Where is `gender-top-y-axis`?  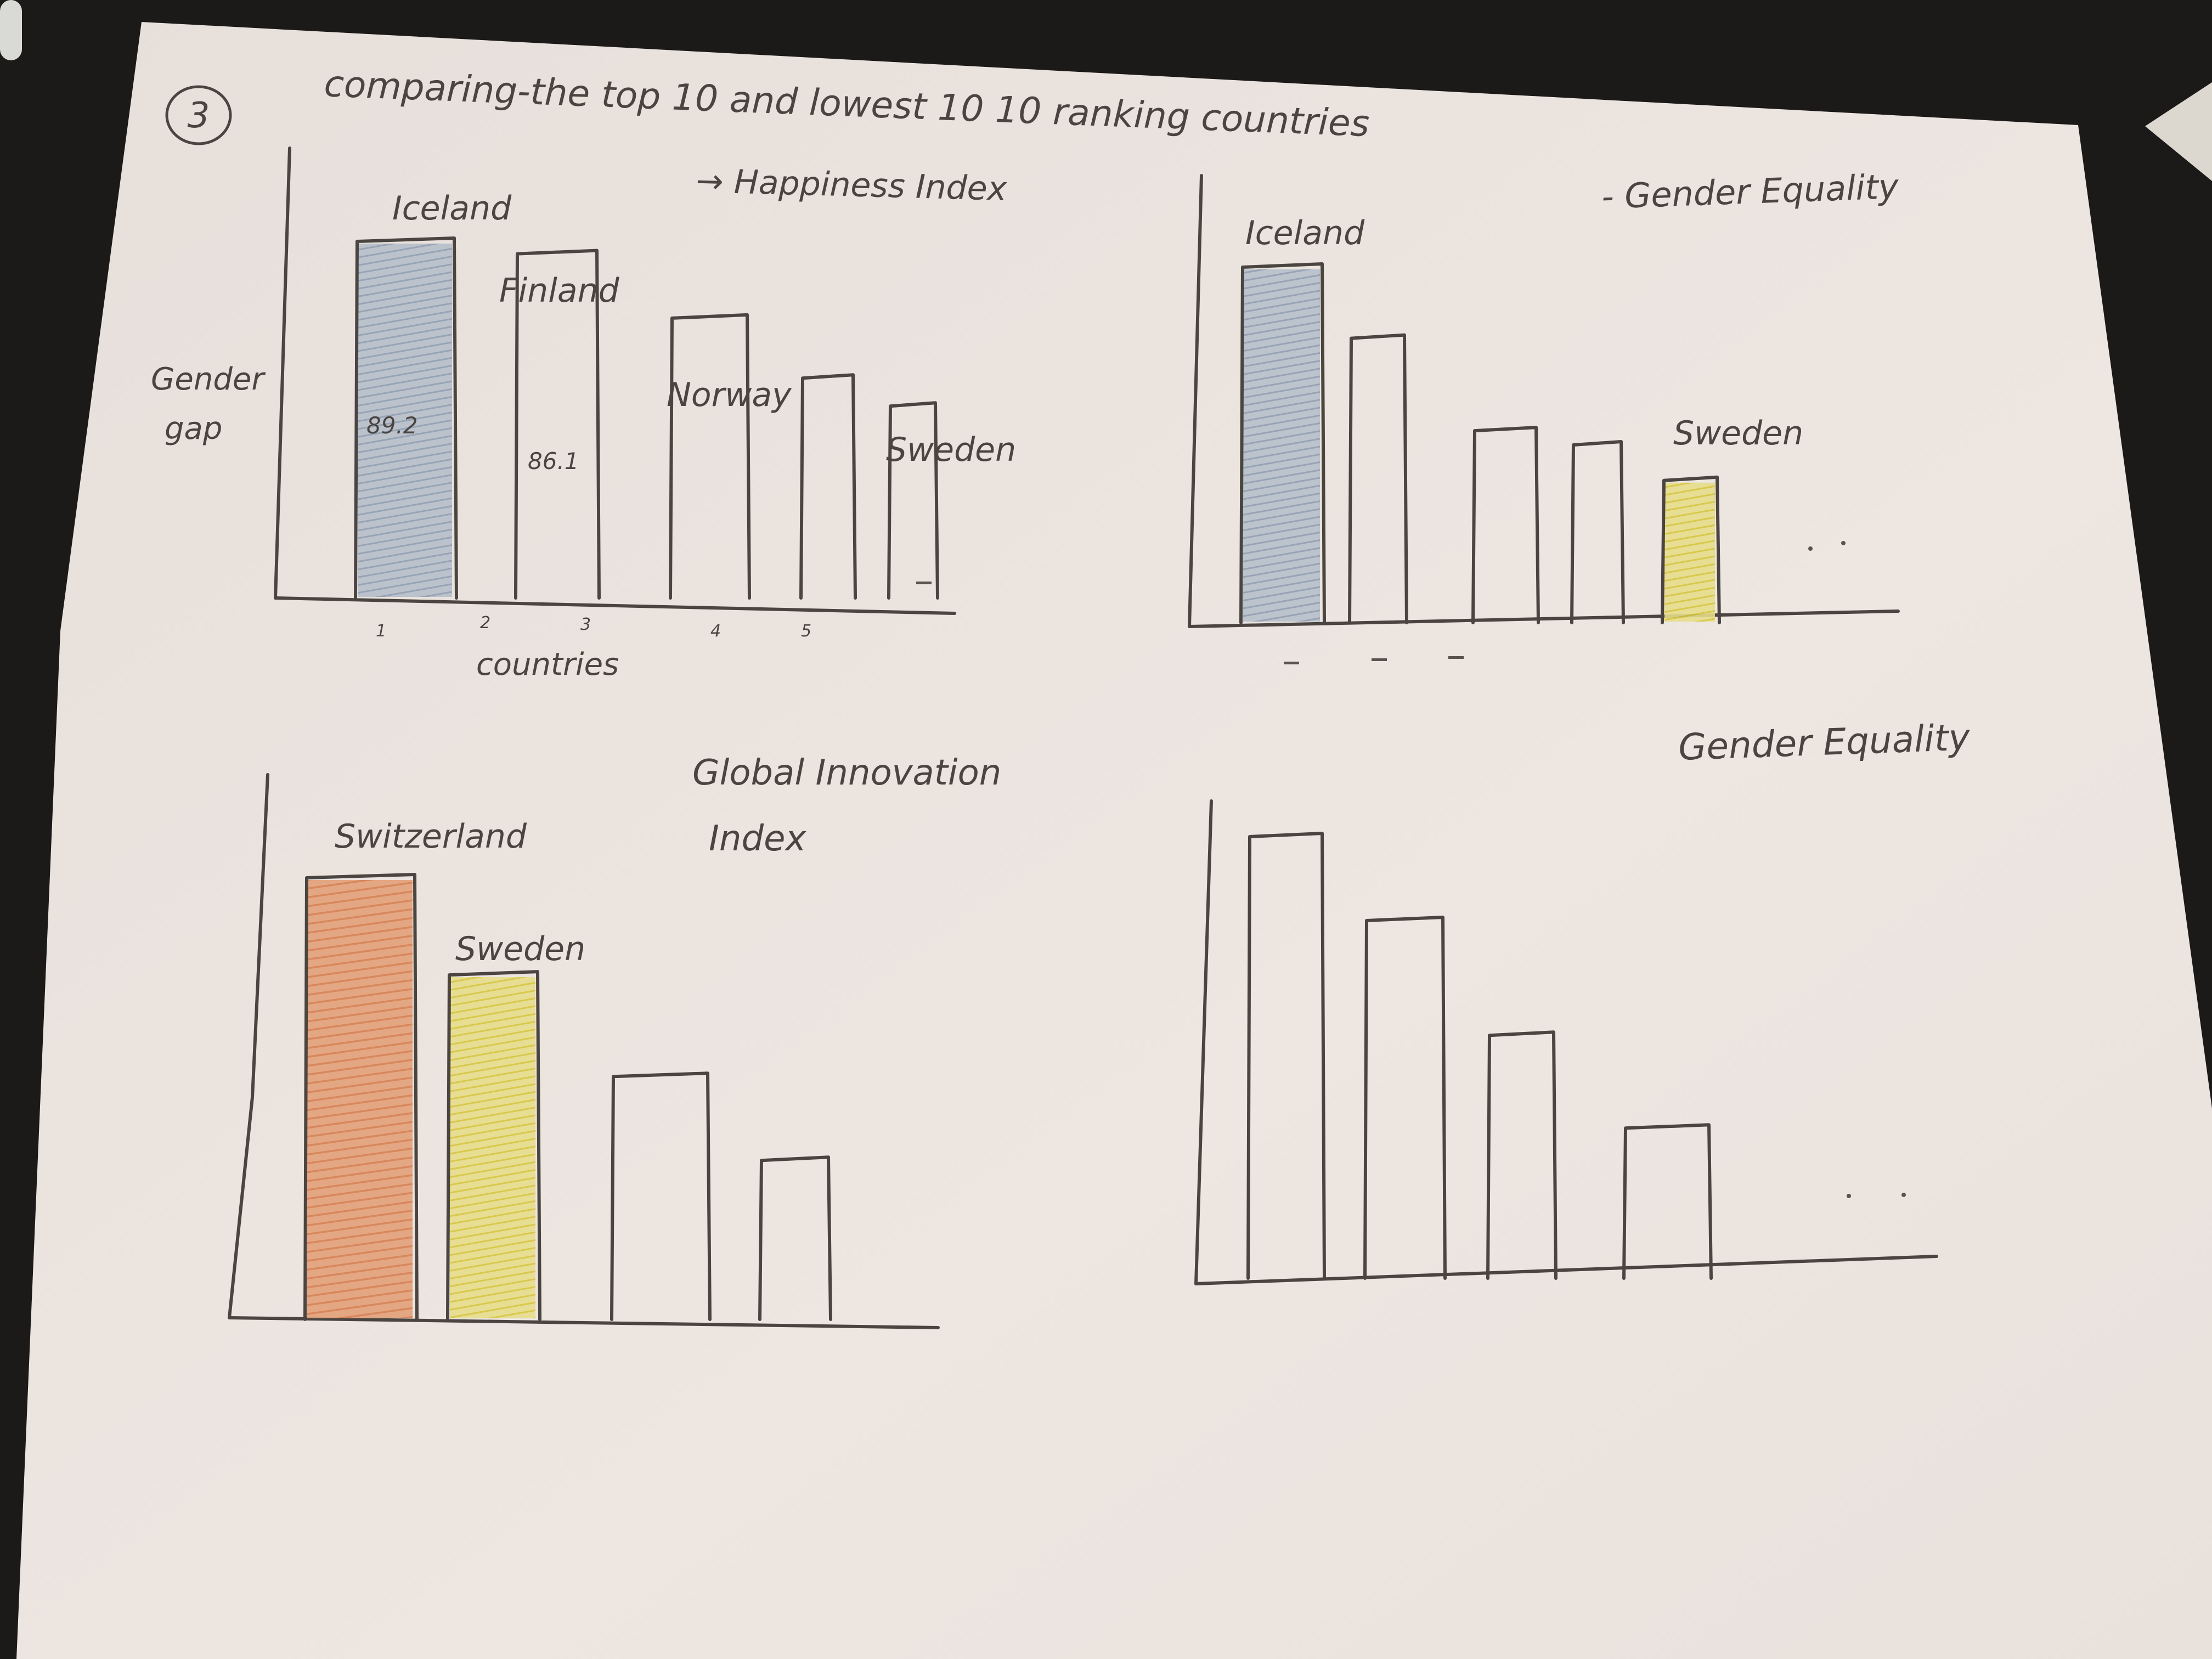
gender-top-y-axis is located at coordinates (1195, 401).